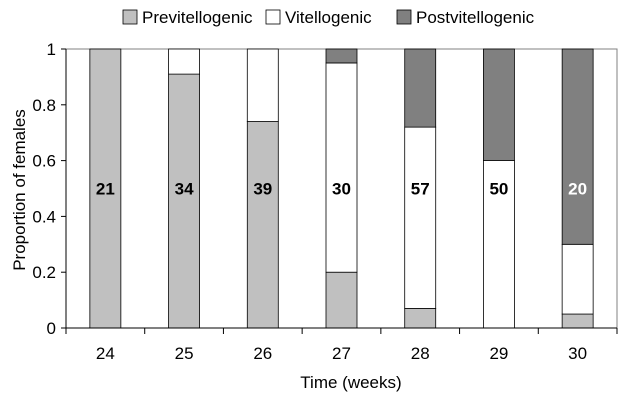 Image resolution: width=619 pixels, height=396 pixels. What do you see at coordinates (51, 328) in the screenshot?
I see `y-tick-label: 0` at bounding box center [51, 328].